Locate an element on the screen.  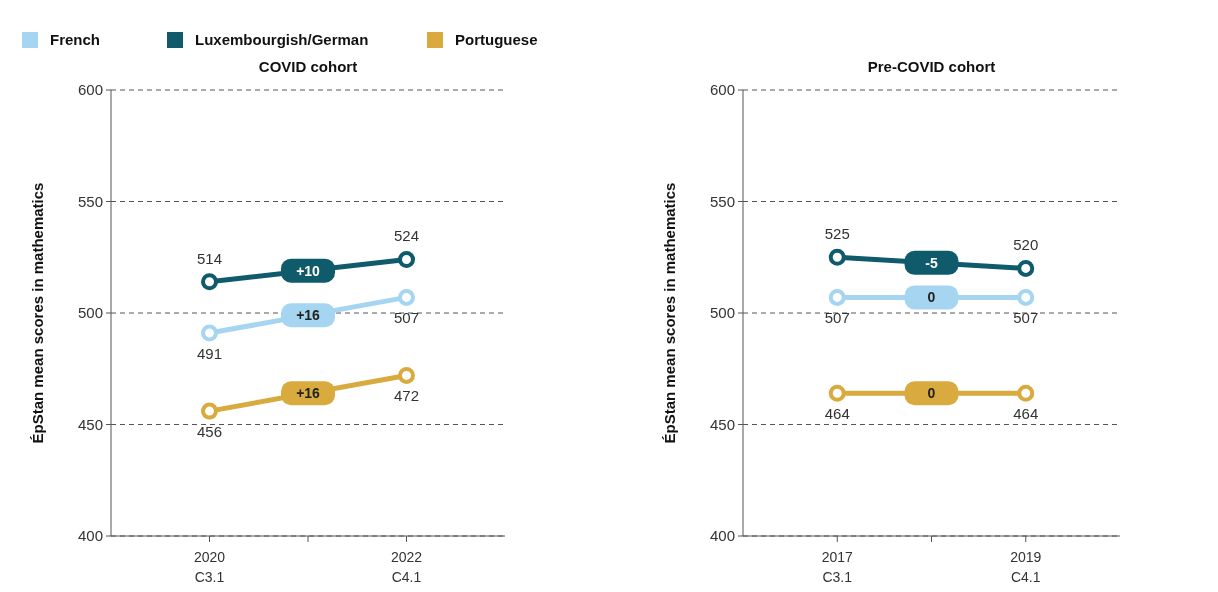
data-label: 524 is located at coordinates (406, 236).